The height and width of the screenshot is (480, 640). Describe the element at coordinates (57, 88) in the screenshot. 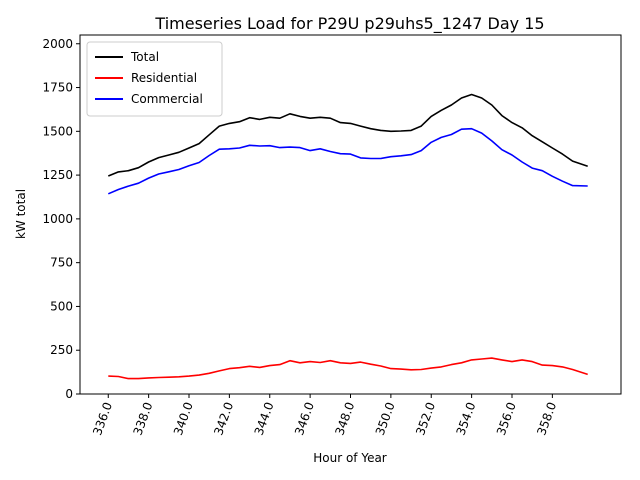

I see `y-tick-label: 1750` at that location.